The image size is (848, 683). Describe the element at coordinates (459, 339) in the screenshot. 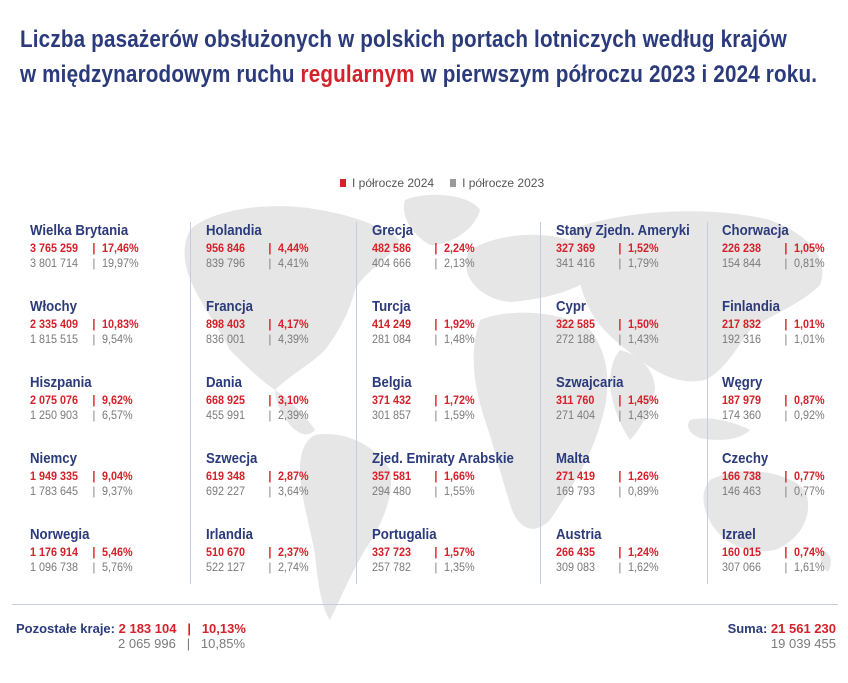

I see `percent-2023: 1,48%` at that location.